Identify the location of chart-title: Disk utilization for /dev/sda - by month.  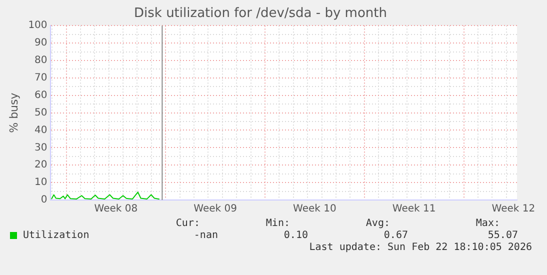
(260, 14).